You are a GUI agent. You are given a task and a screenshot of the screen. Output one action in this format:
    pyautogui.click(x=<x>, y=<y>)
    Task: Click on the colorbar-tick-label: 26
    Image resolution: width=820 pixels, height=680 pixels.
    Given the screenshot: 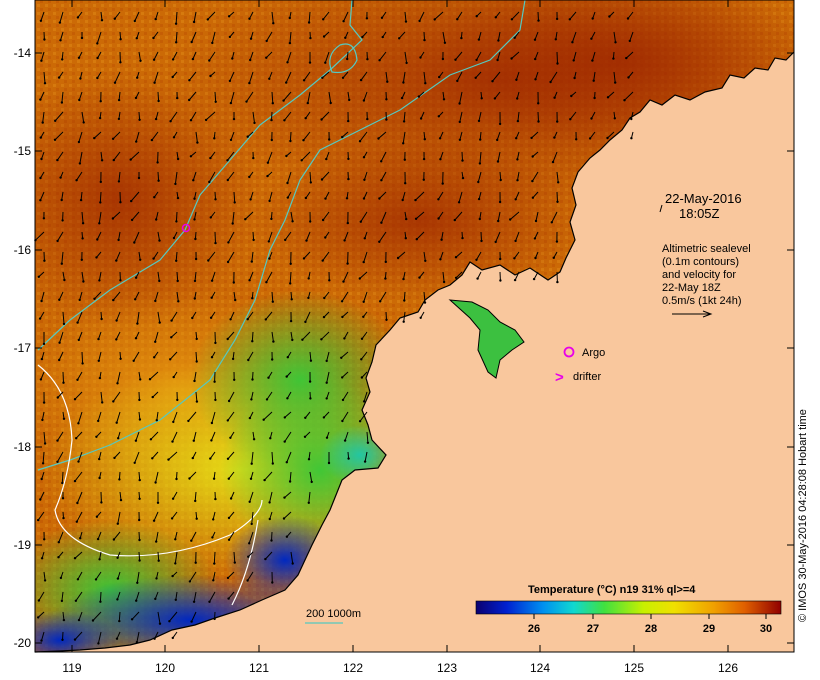 What is the action you would take?
    pyautogui.click(x=534, y=629)
    